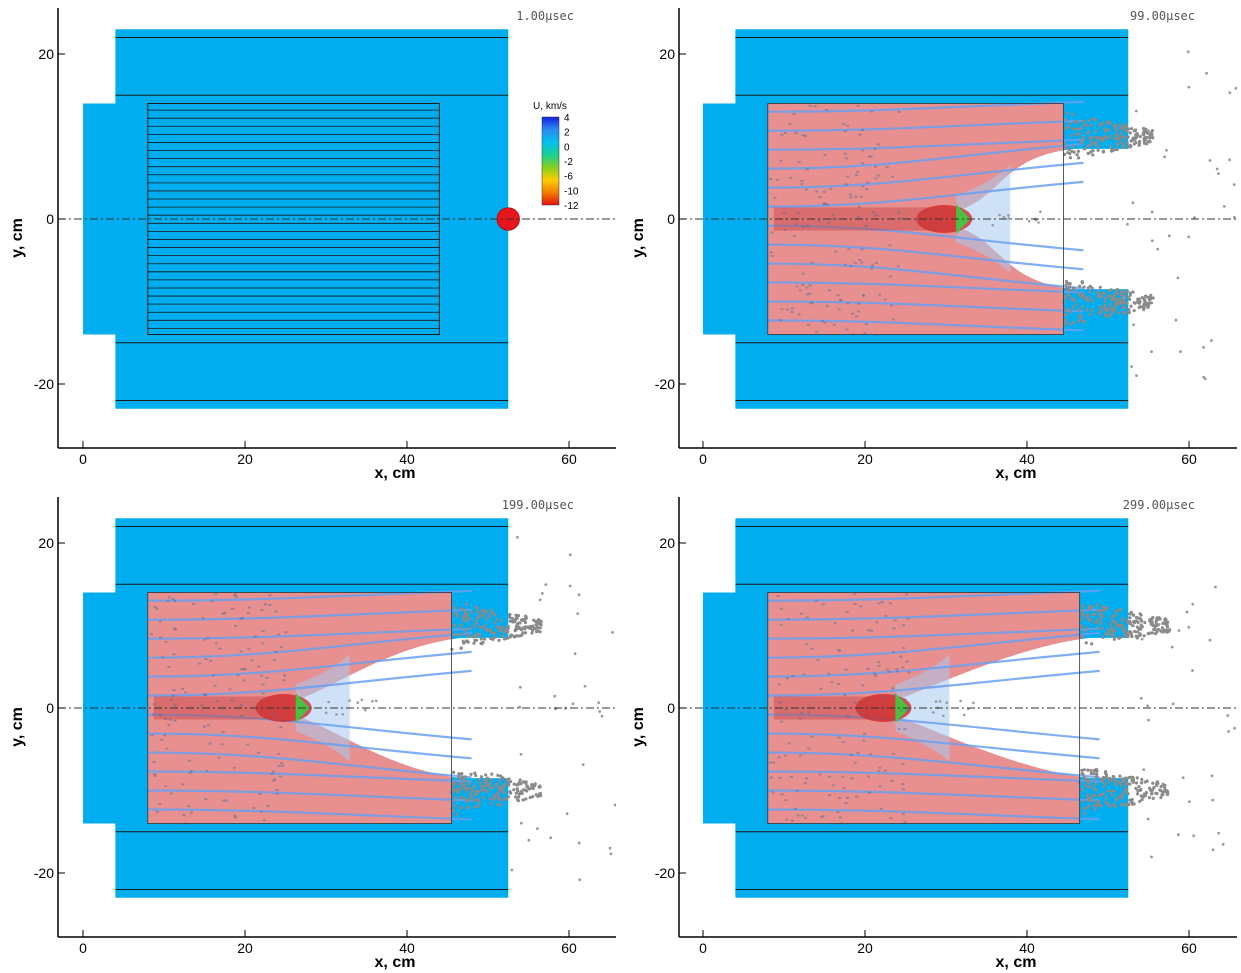 The width and height of the screenshot is (1241, 973). What do you see at coordinates (567, 133) in the screenshot?
I see `legend-label: 2` at bounding box center [567, 133].